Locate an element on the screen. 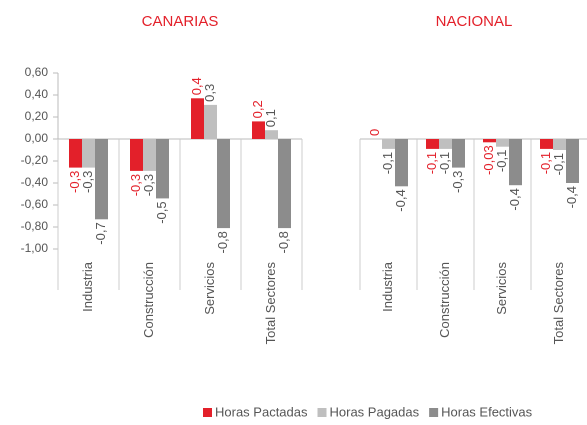 The width and height of the screenshot is (587, 425). y-tick-label: -0,40 is located at coordinates (35, 182).